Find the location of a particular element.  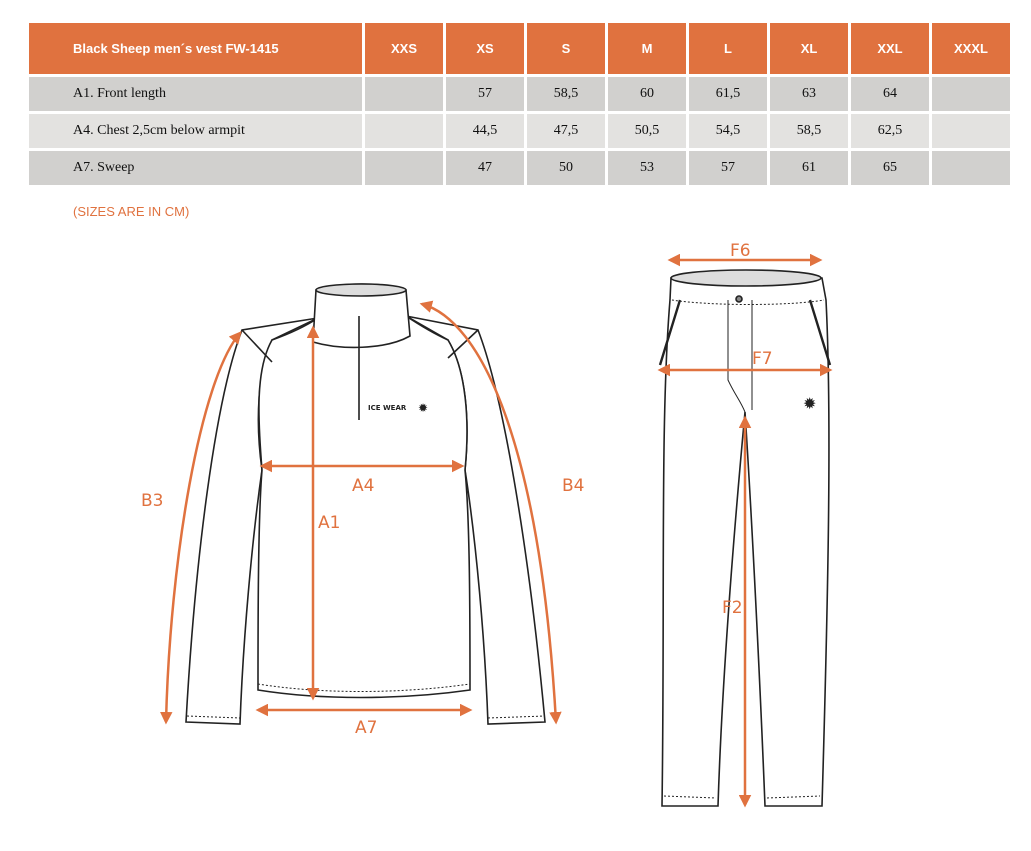

label-a7: A7 is located at coordinates (366, 728).